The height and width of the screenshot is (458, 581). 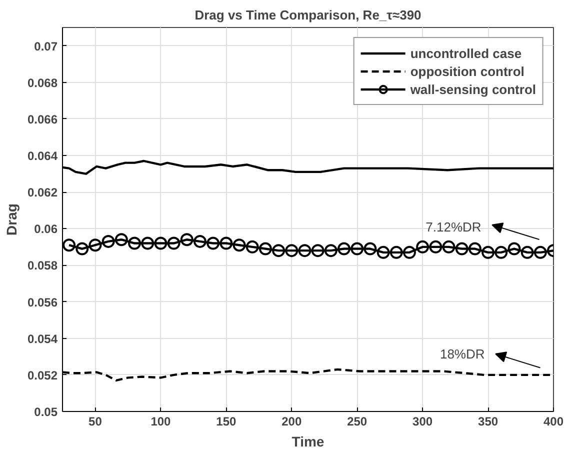 I want to click on y-tick-label: 0.064, so click(x=42, y=156).